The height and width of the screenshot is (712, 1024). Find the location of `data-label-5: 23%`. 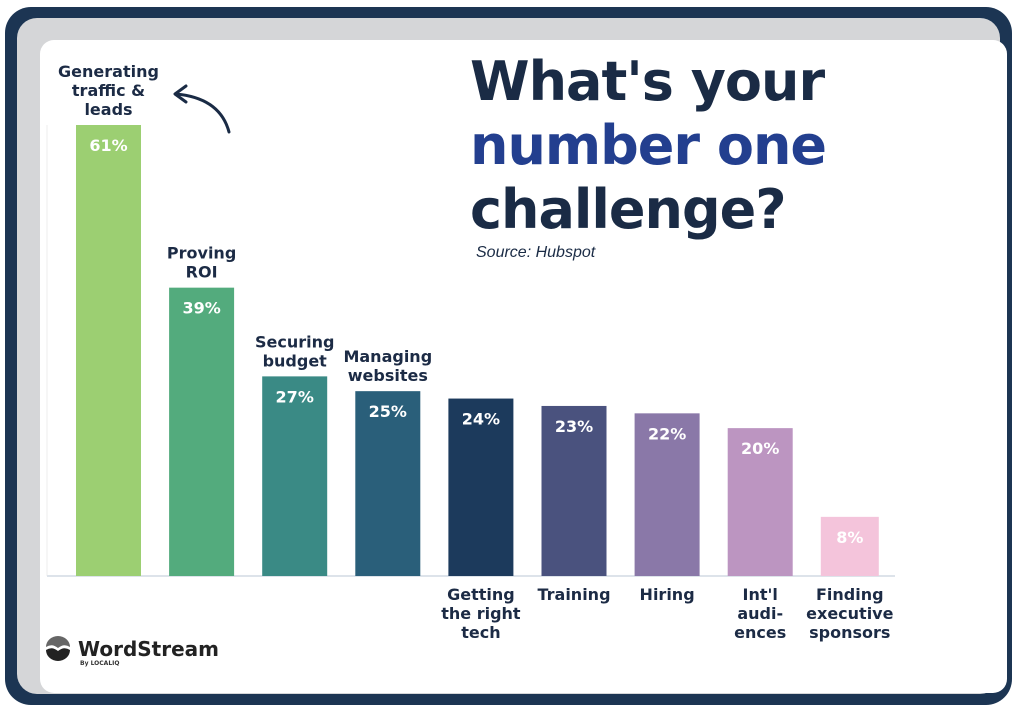

data-label-5: 23% is located at coordinates (574, 426).